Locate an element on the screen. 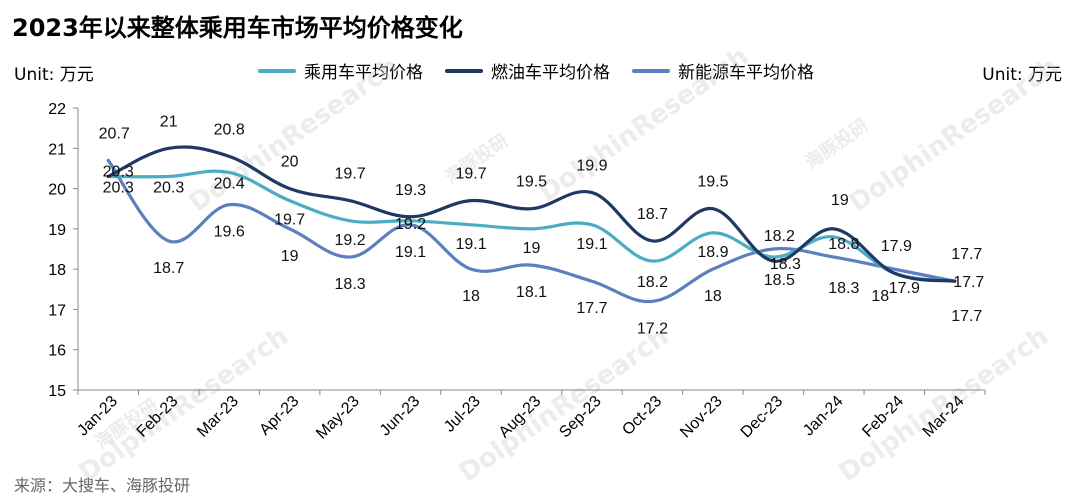  data-label-fuel: 18.7 is located at coordinates (652, 214).